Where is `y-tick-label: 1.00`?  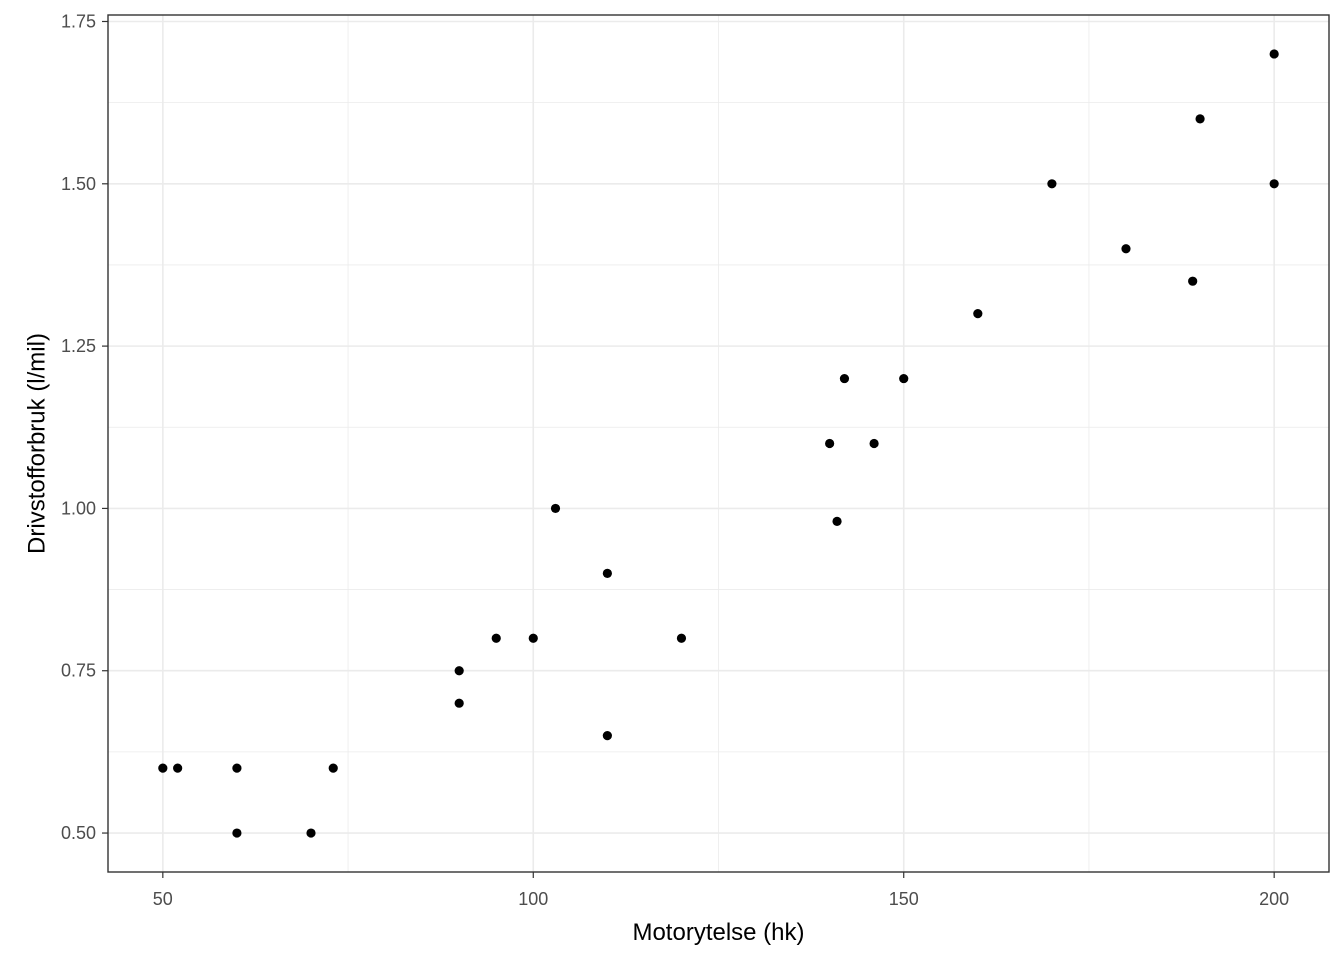 y-tick-label: 1.00 is located at coordinates (78, 508).